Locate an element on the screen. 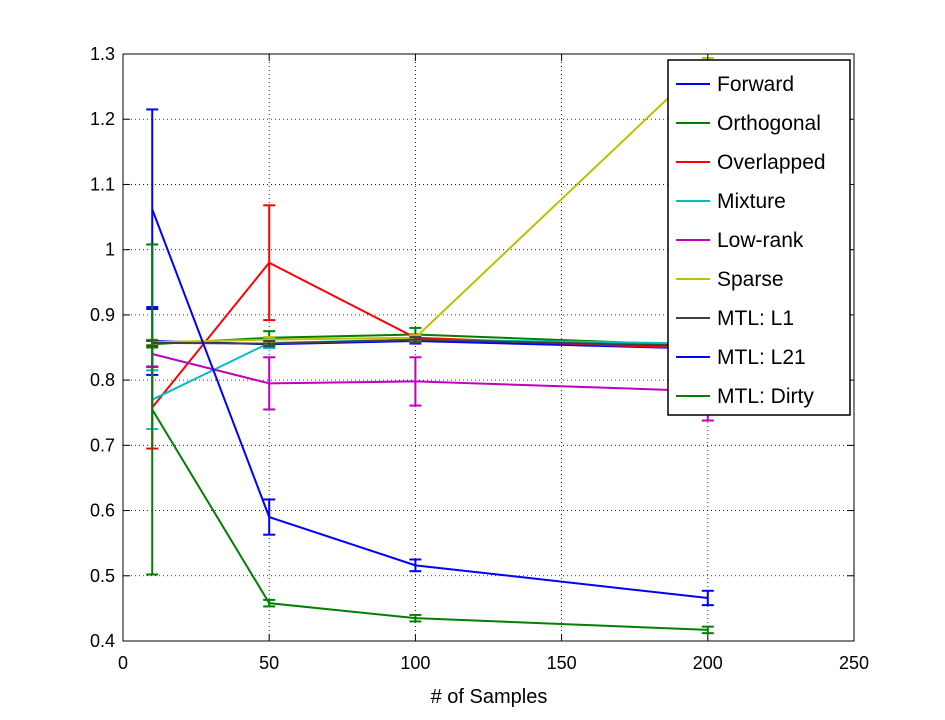 The height and width of the screenshot is (720, 945). legend-item: MTL: L21 is located at coordinates (741, 357).